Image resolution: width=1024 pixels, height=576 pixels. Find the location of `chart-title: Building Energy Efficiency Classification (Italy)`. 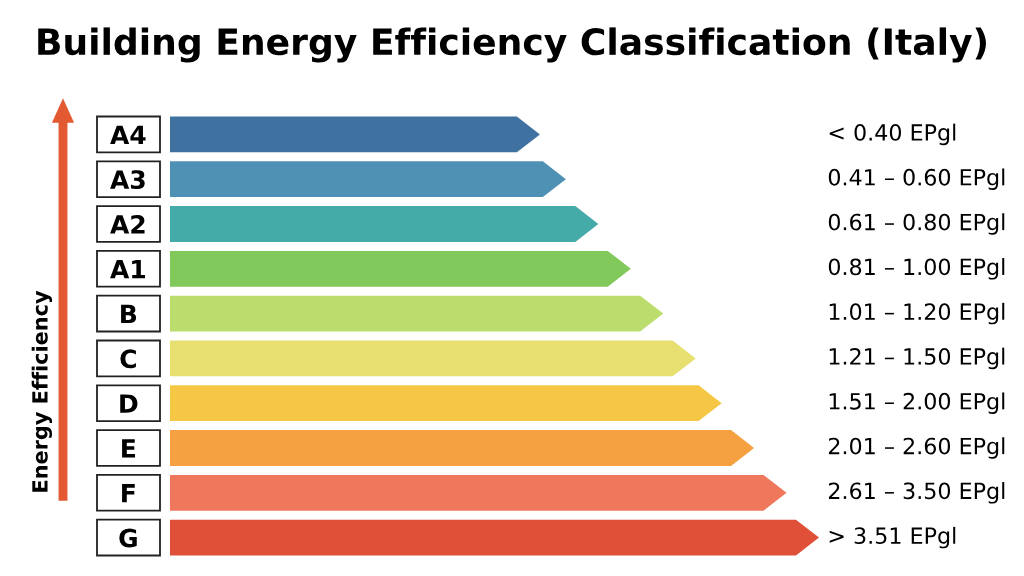

chart-title: Building Energy Efficiency Classification (Italy) is located at coordinates (512, 45).